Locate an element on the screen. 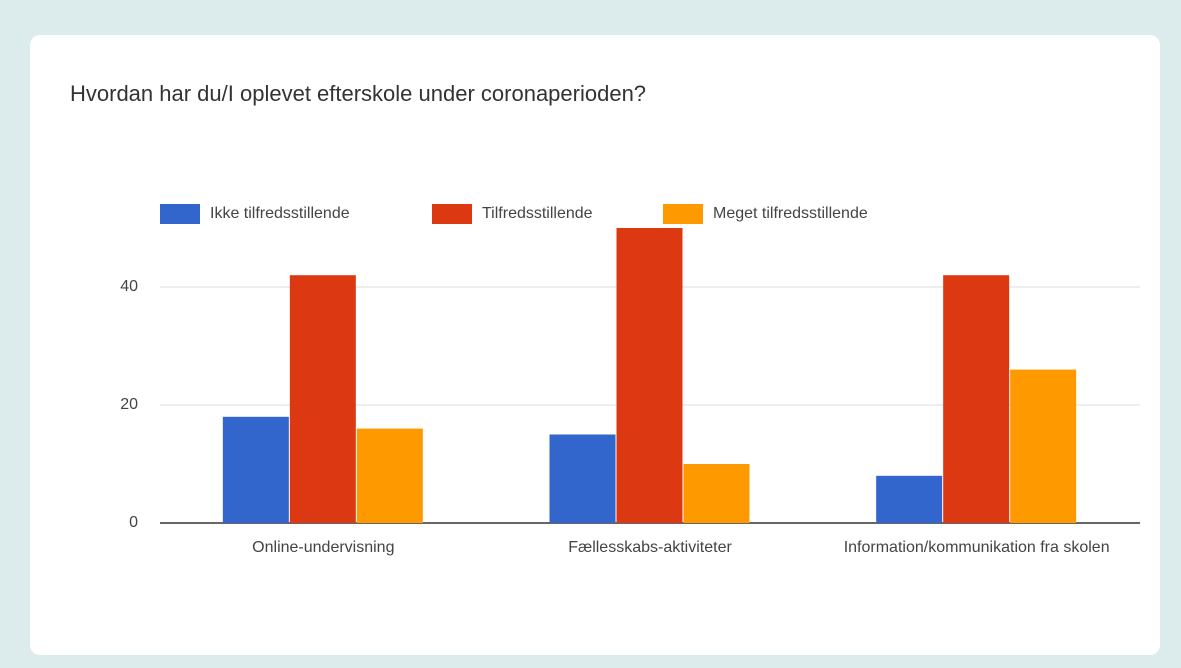  y-tick-label: 0 is located at coordinates (133, 522).